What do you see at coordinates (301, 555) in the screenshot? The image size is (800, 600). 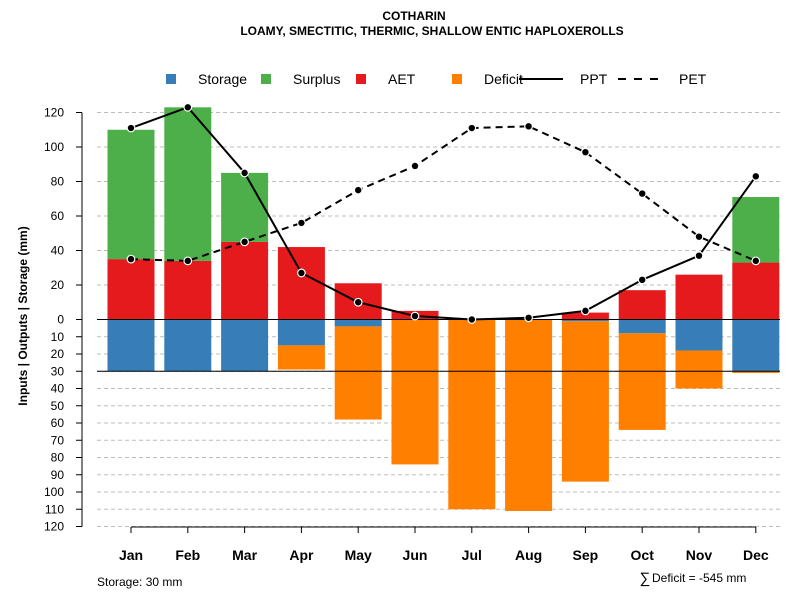 I see `x-tick-label-Apr: Apr` at bounding box center [301, 555].